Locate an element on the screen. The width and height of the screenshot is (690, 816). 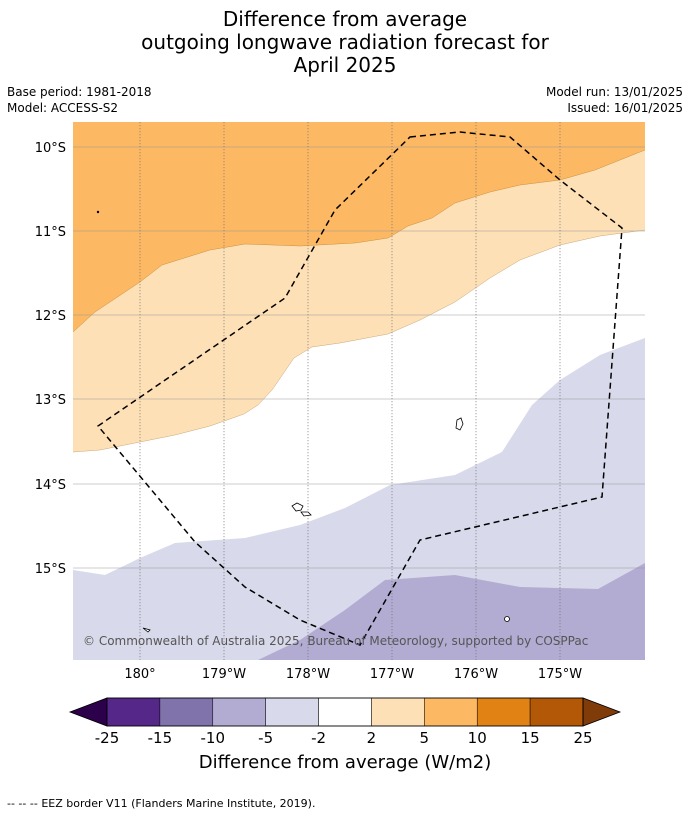
latitude-labels: 10°S 11°S 12°S 13°S 14°S 15°S is located at coordinates (50, 359).